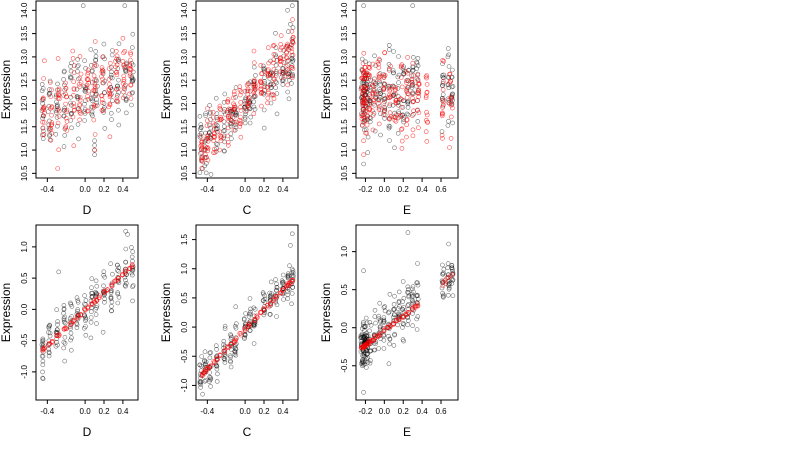 The image size is (800, 450). What do you see at coordinates (6, 89) in the screenshot?
I see `y-axis-title: Expression` at bounding box center [6, 89].